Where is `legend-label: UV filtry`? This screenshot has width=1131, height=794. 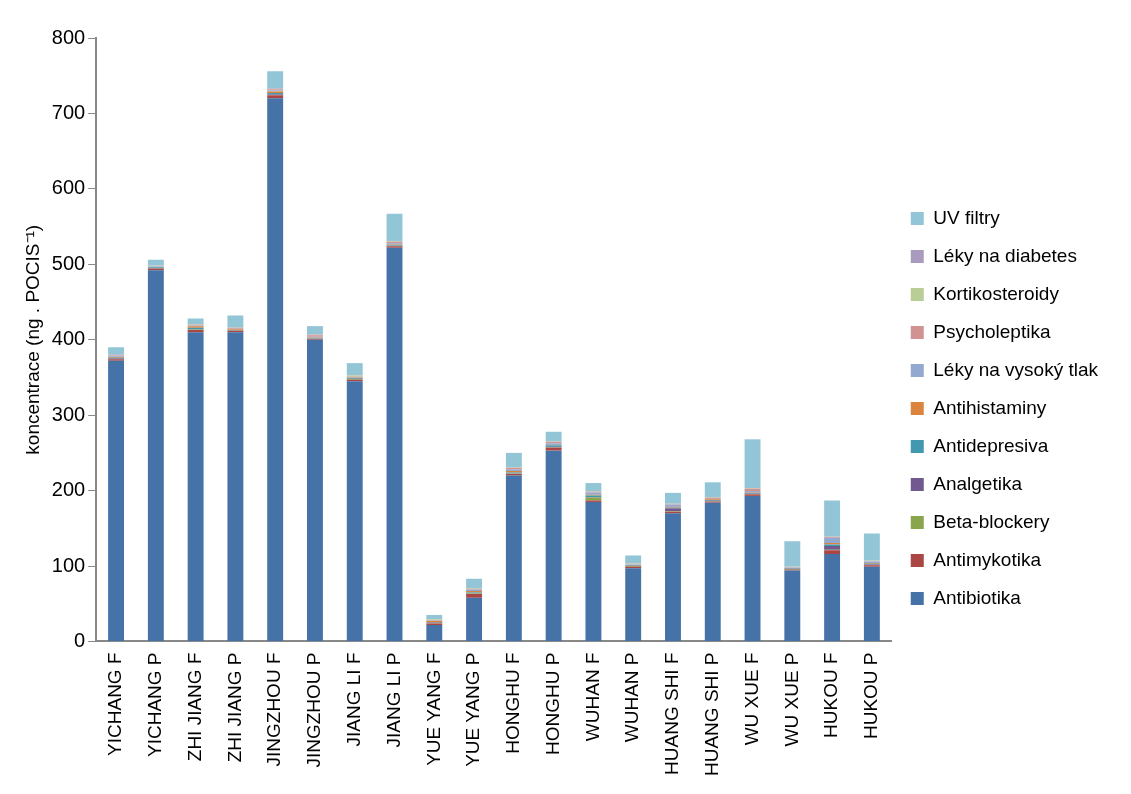 legend-label: UV filtry is located at coordinates (967, 217).